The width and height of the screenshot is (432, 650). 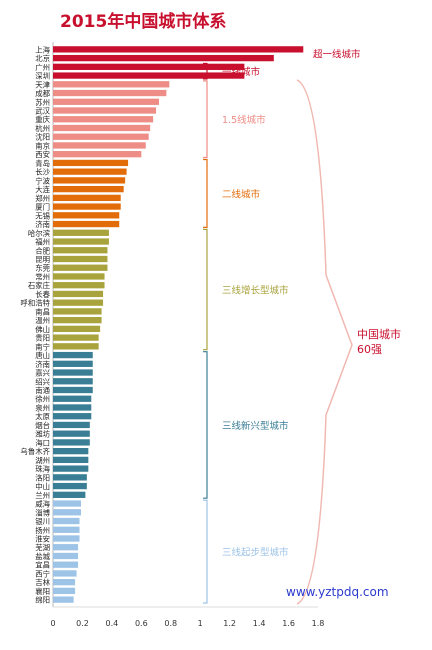 What do you see at coordinates (42, 180) in the screenshot?
I see `category-label: 宁波` at bounding box center [42, 180].